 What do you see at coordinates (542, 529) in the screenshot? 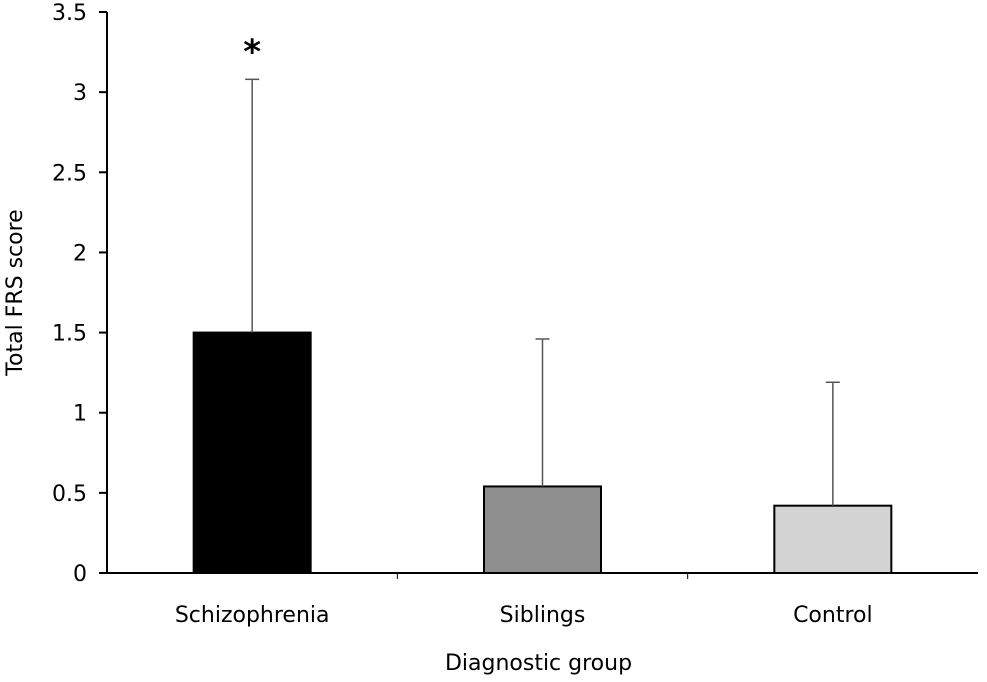
I see `bar-siblings` at bounding box center [542, 529].